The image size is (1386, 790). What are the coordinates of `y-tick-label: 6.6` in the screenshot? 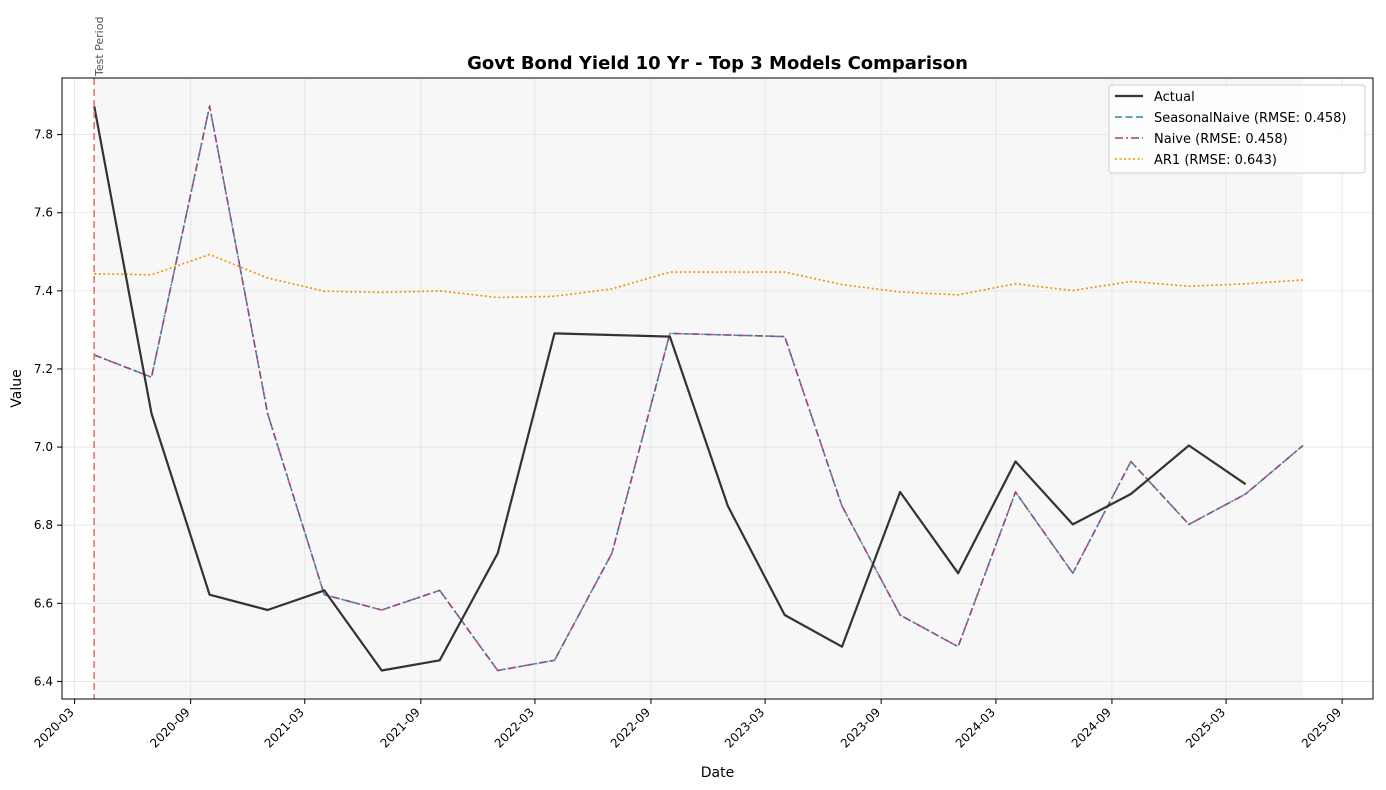 It's located at (43, 603).